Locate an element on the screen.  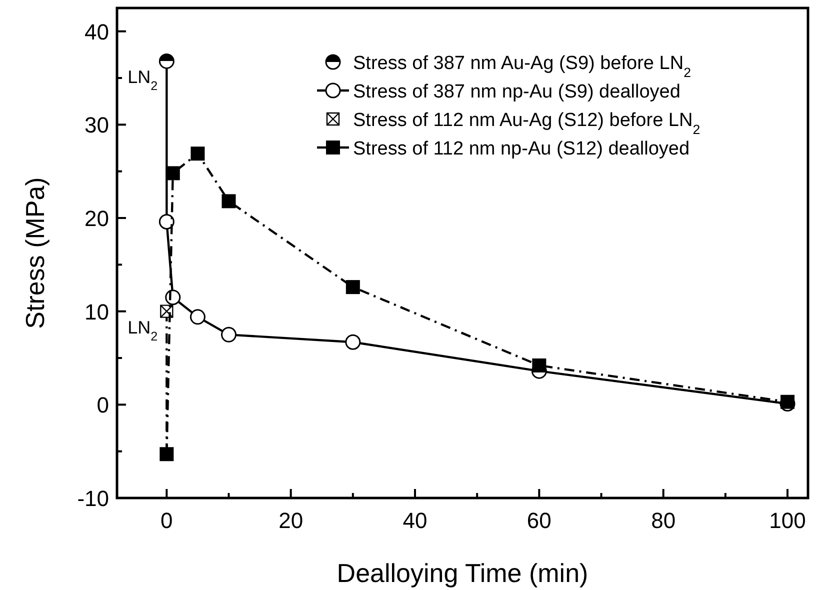
legend-label: Stress of 387 nm Au-Ag (S9) before LN$_{2}$ is located at coordinates (522, 66).